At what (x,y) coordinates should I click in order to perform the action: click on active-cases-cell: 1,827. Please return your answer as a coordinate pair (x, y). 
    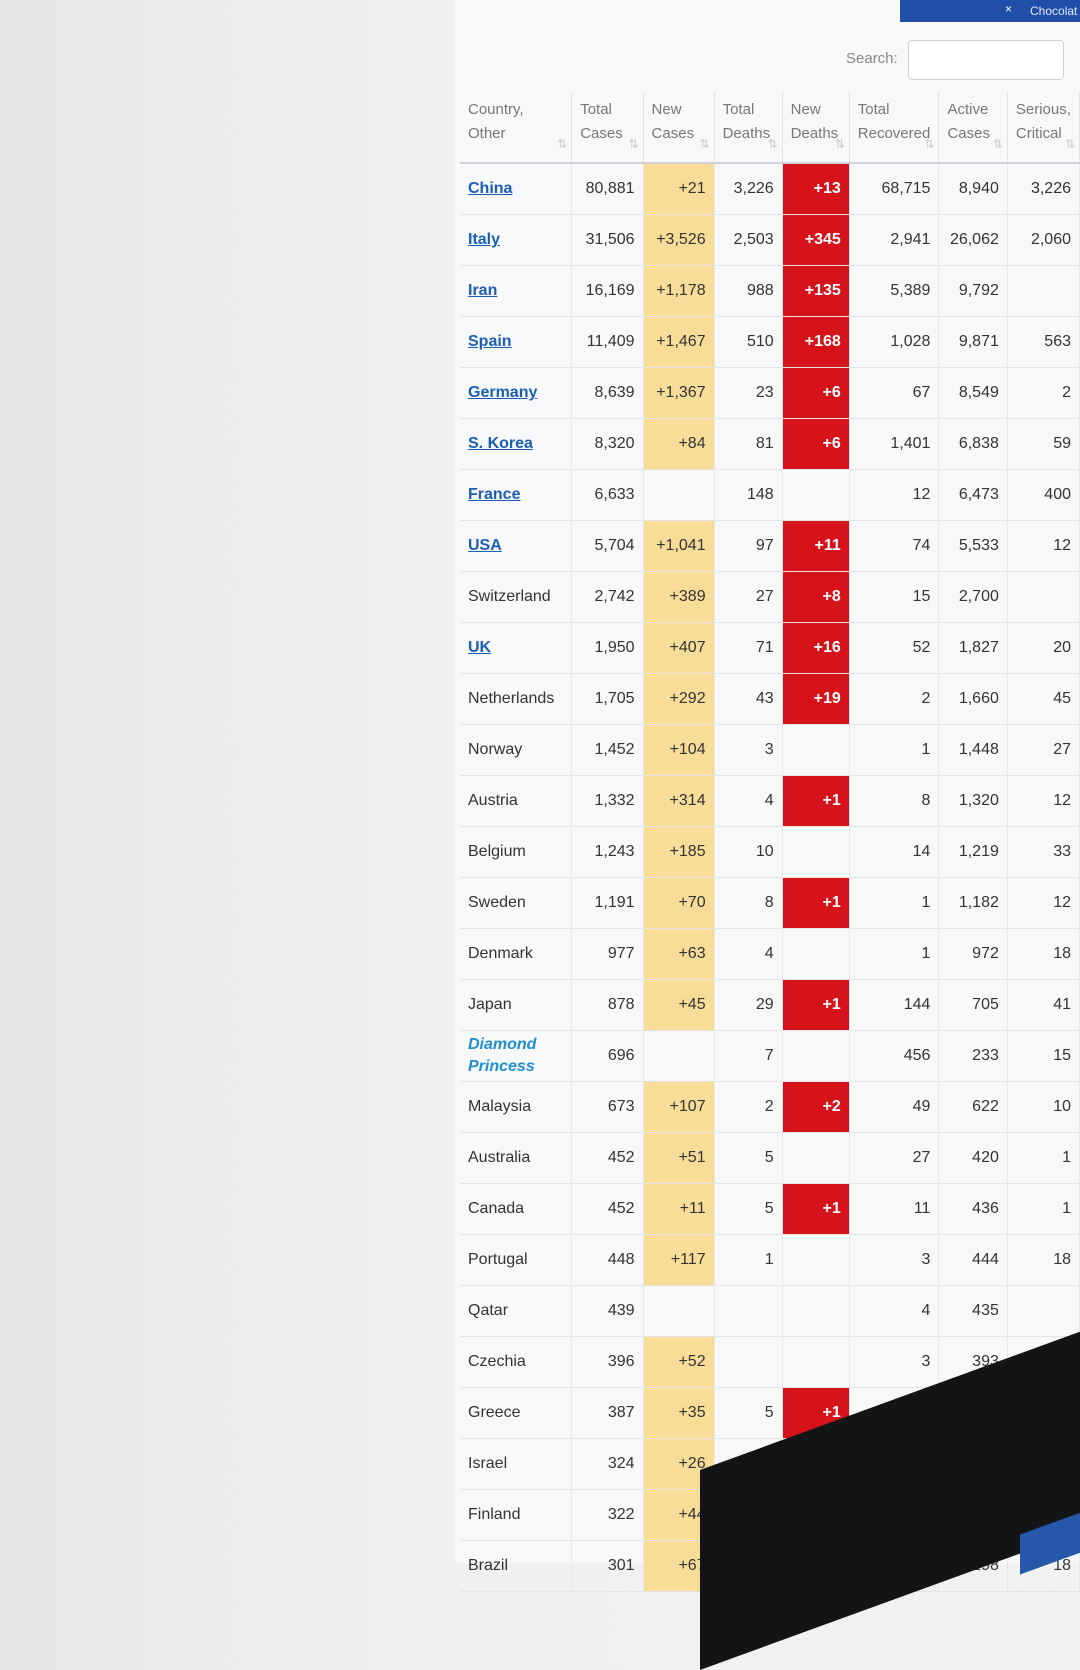
    Looking at the image, I should click on (973, 648).